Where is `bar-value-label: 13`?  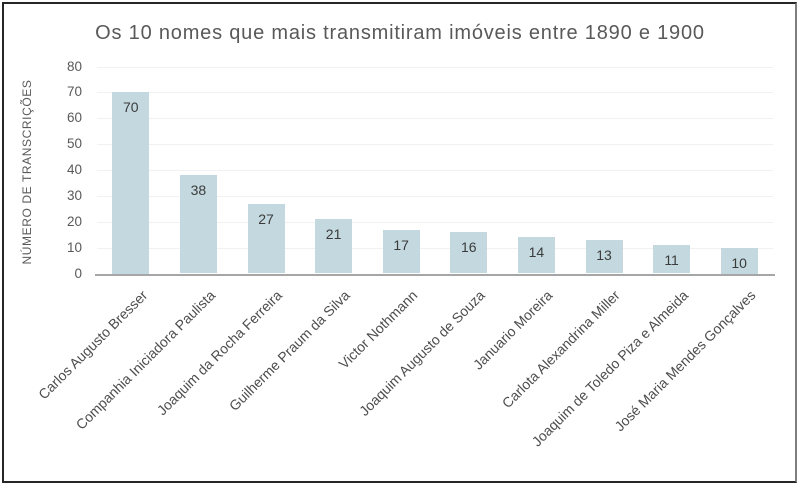 bar-value-label: 13 is located at coordinates (604, 254).